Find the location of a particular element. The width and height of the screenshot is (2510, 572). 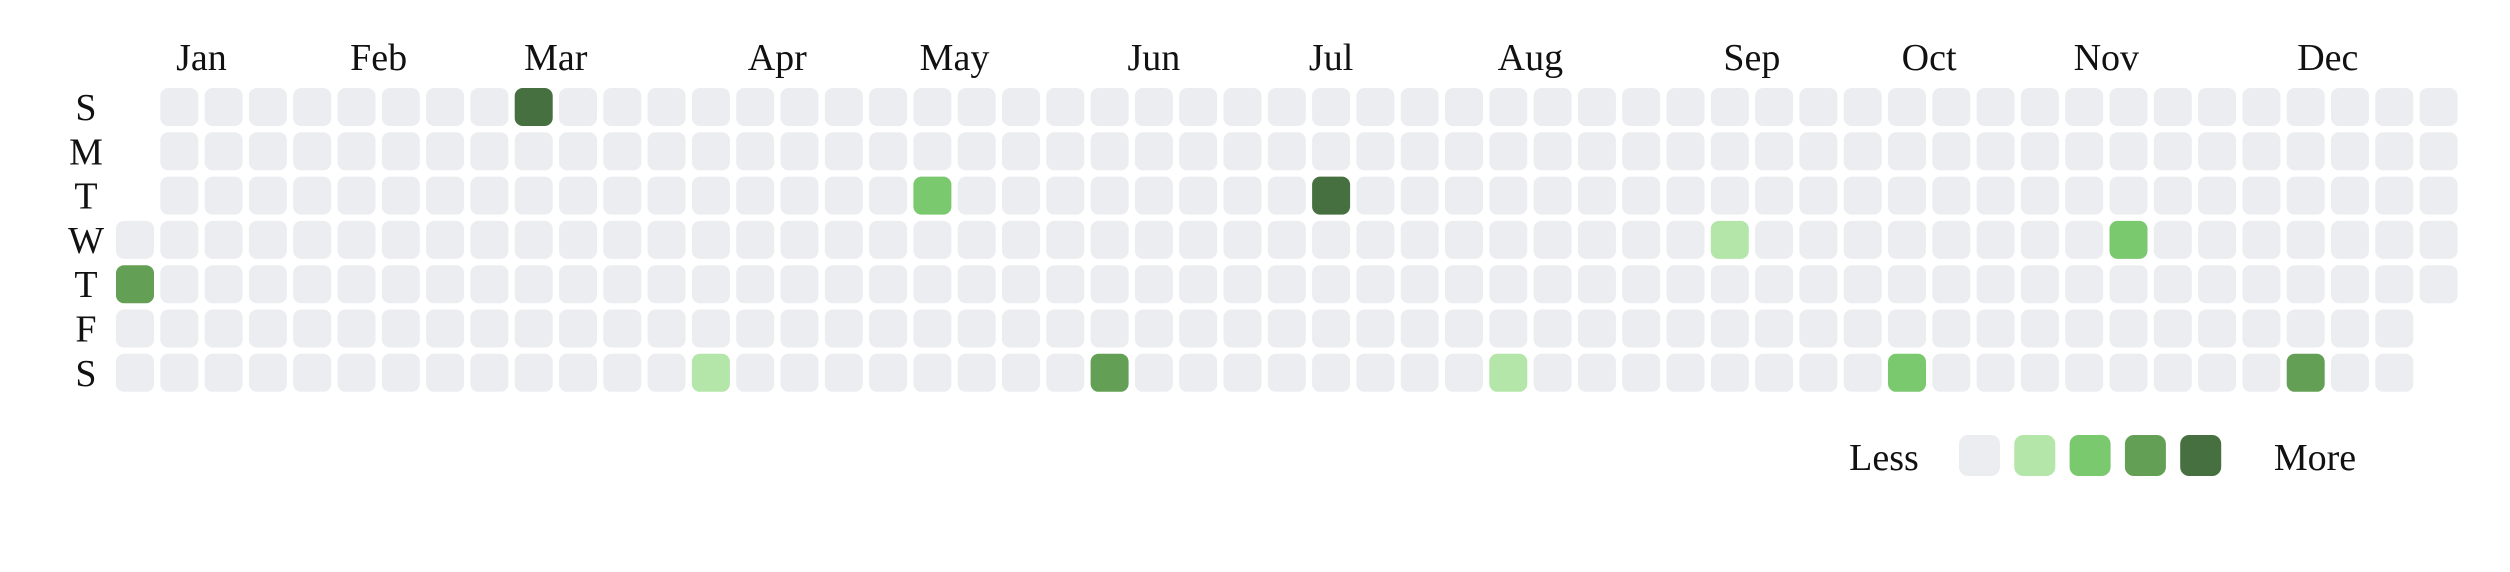

month-label: Aug is located at coordinates (1530, 58).